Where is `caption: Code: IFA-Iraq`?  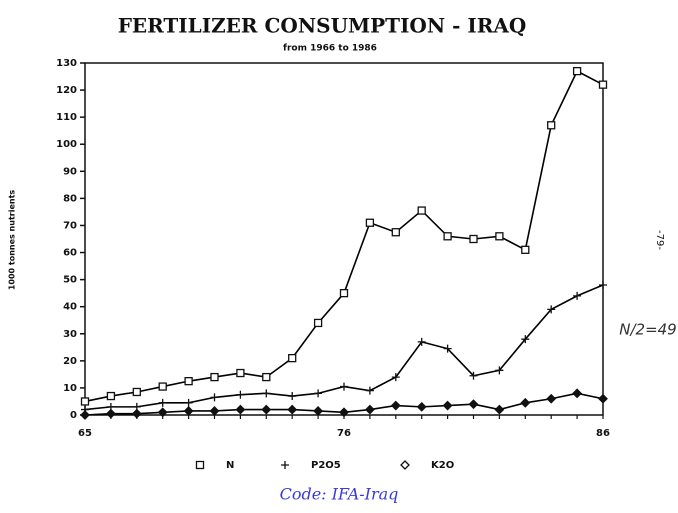 caption: Code: IFA-Iraq is located at coordinates (339, 494).